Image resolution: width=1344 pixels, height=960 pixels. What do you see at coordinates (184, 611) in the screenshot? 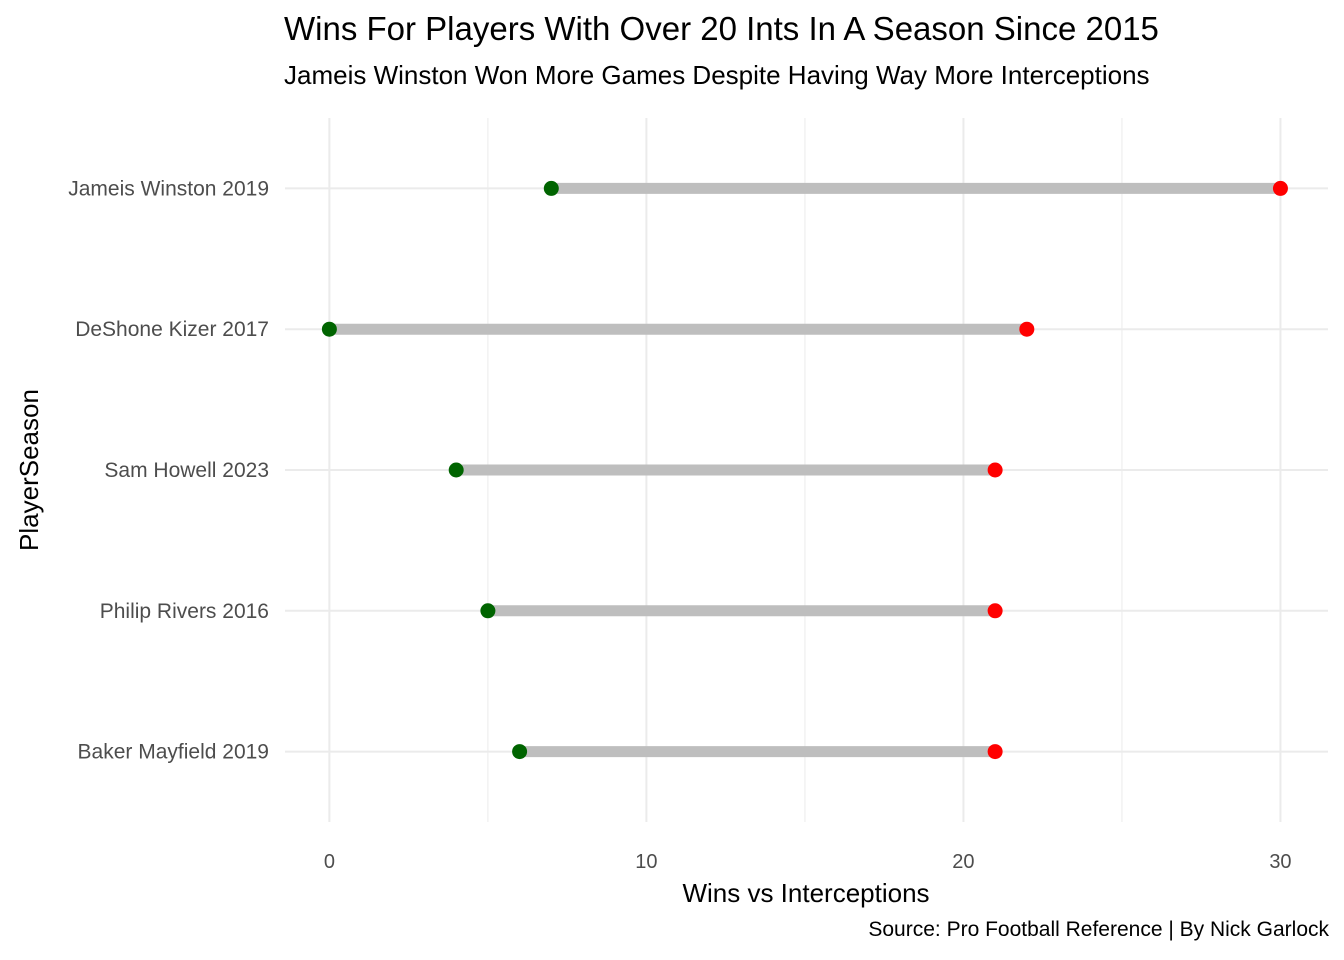
I see `category-label: Philip Rivers 2016` at bounding box center [184, 611].